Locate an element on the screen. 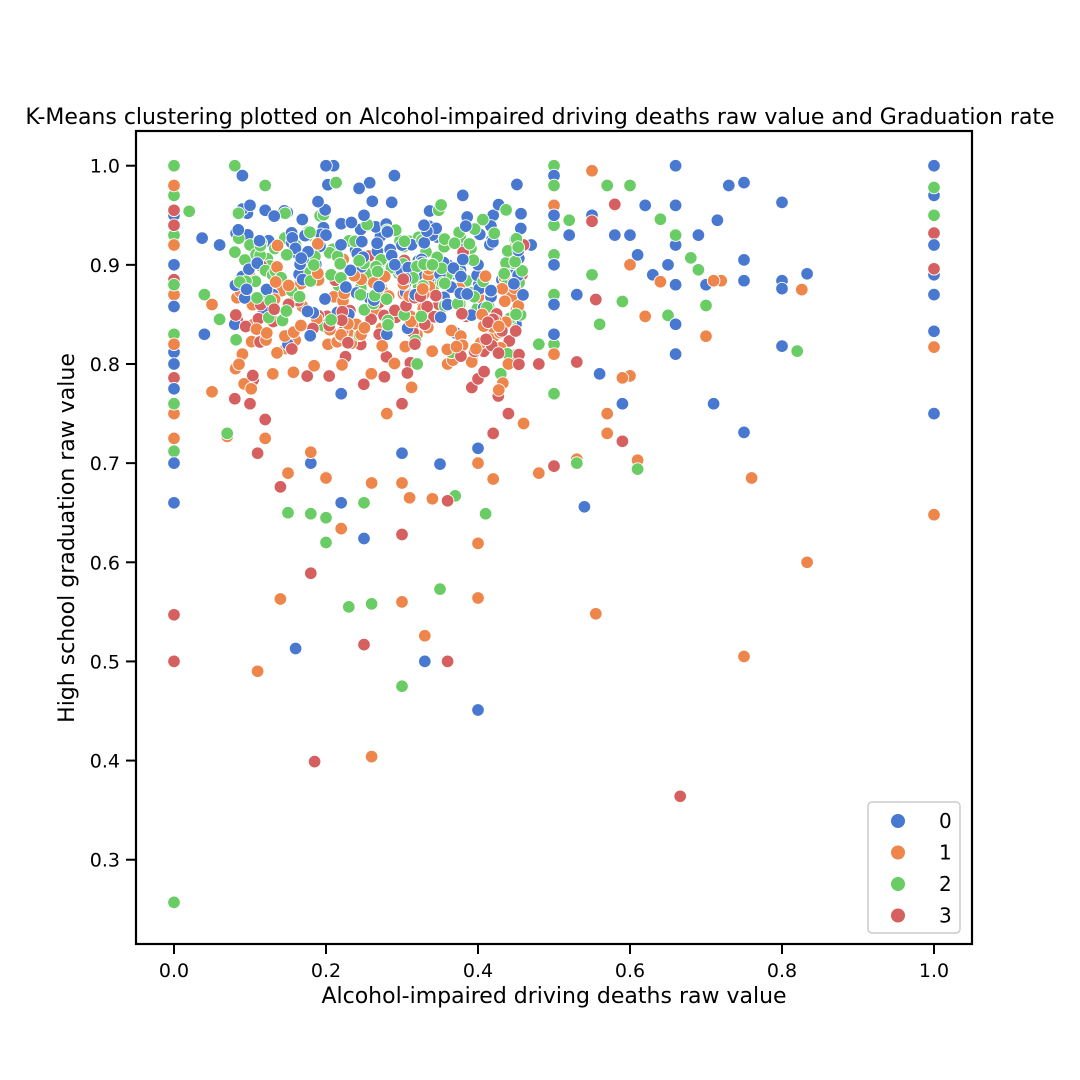  y-tick-label: 0.4 is located at coordinates (105, 762).